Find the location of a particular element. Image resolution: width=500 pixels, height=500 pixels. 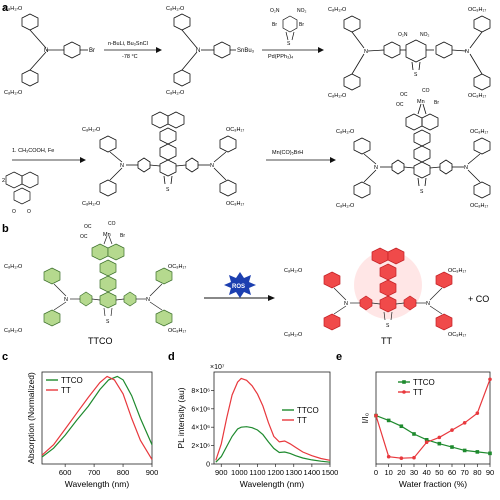

ros-label: ROS is located at coordinates (238, 287).